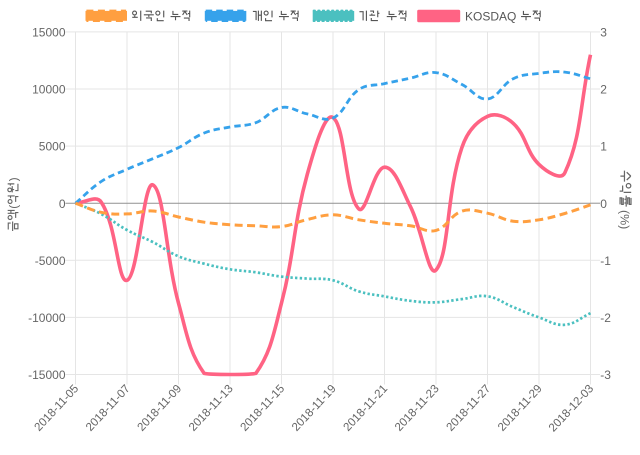  I want to click on svg-text: 15000, so click(49, 33).